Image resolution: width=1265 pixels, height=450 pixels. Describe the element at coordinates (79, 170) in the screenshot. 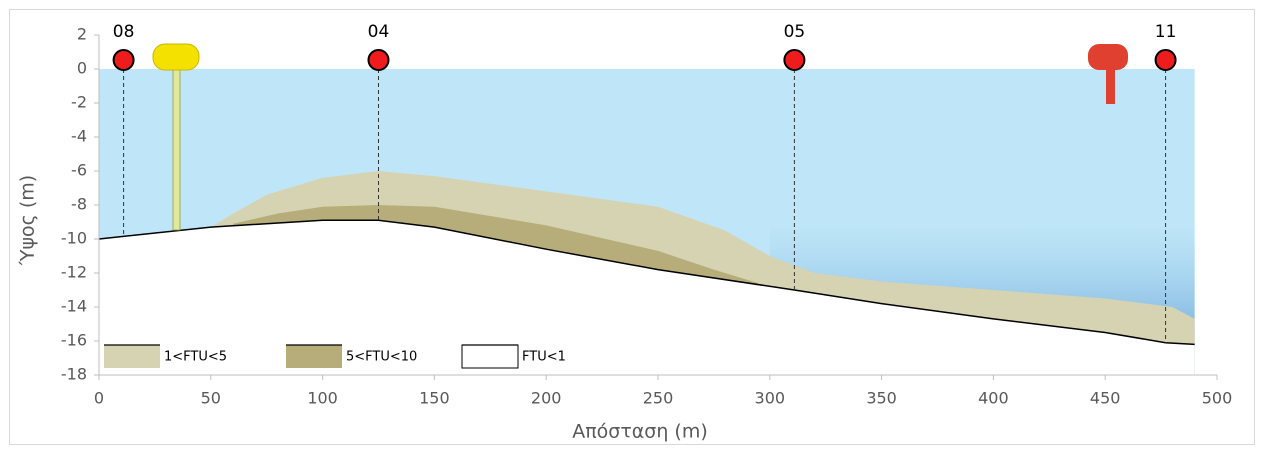

I see `y-tick-label: -6` at that location.